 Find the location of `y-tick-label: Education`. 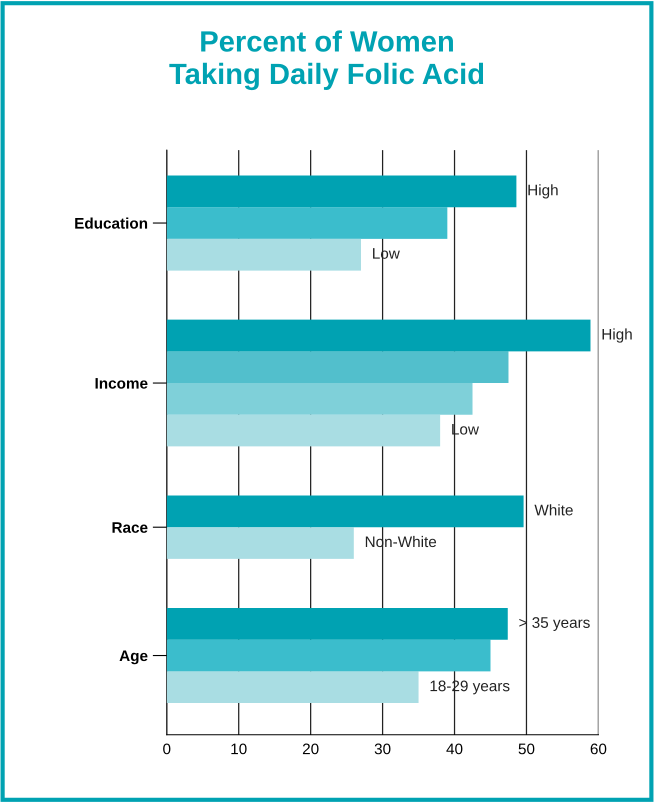

y-tick-label: Education is located at coordinates (111, 223).